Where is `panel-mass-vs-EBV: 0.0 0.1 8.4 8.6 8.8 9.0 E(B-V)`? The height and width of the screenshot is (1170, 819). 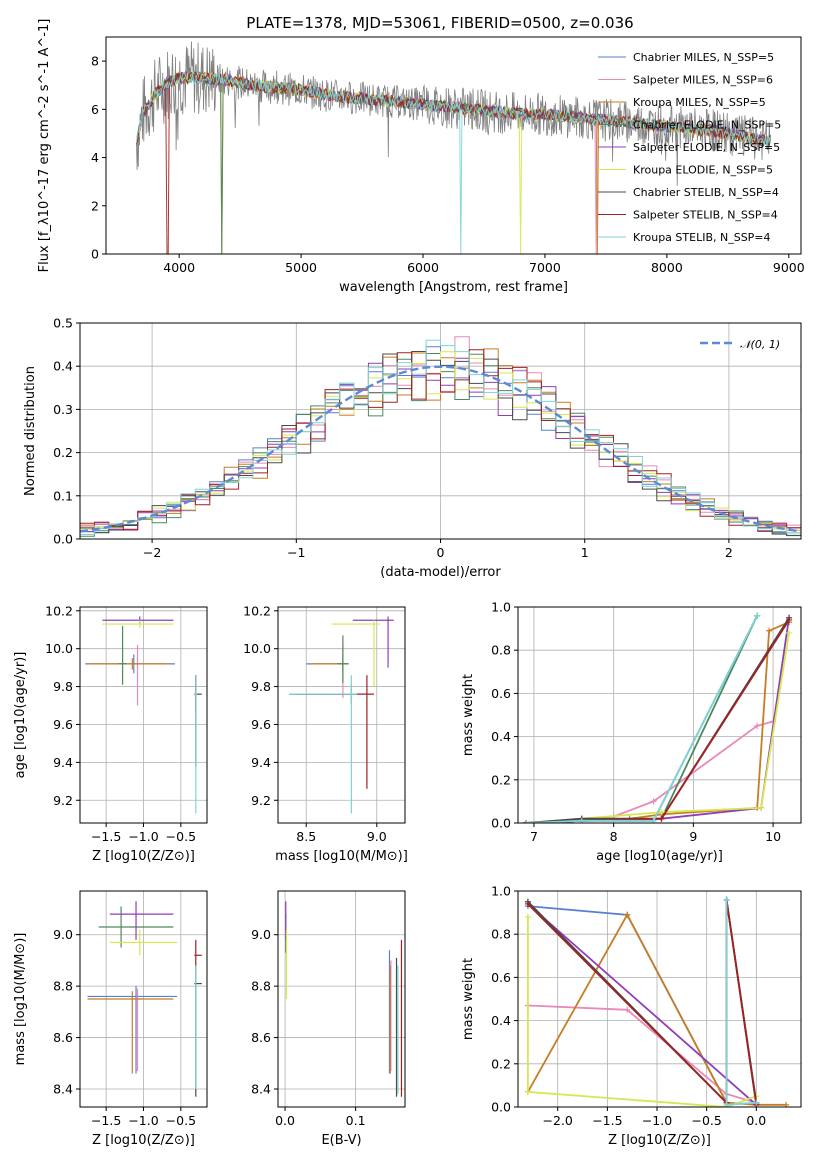 panel-mass-vs-EBV: 0.0 0.1 8.4 8.6 8.8 9.0 E(B-V) is located at coordinates (328, 1019).